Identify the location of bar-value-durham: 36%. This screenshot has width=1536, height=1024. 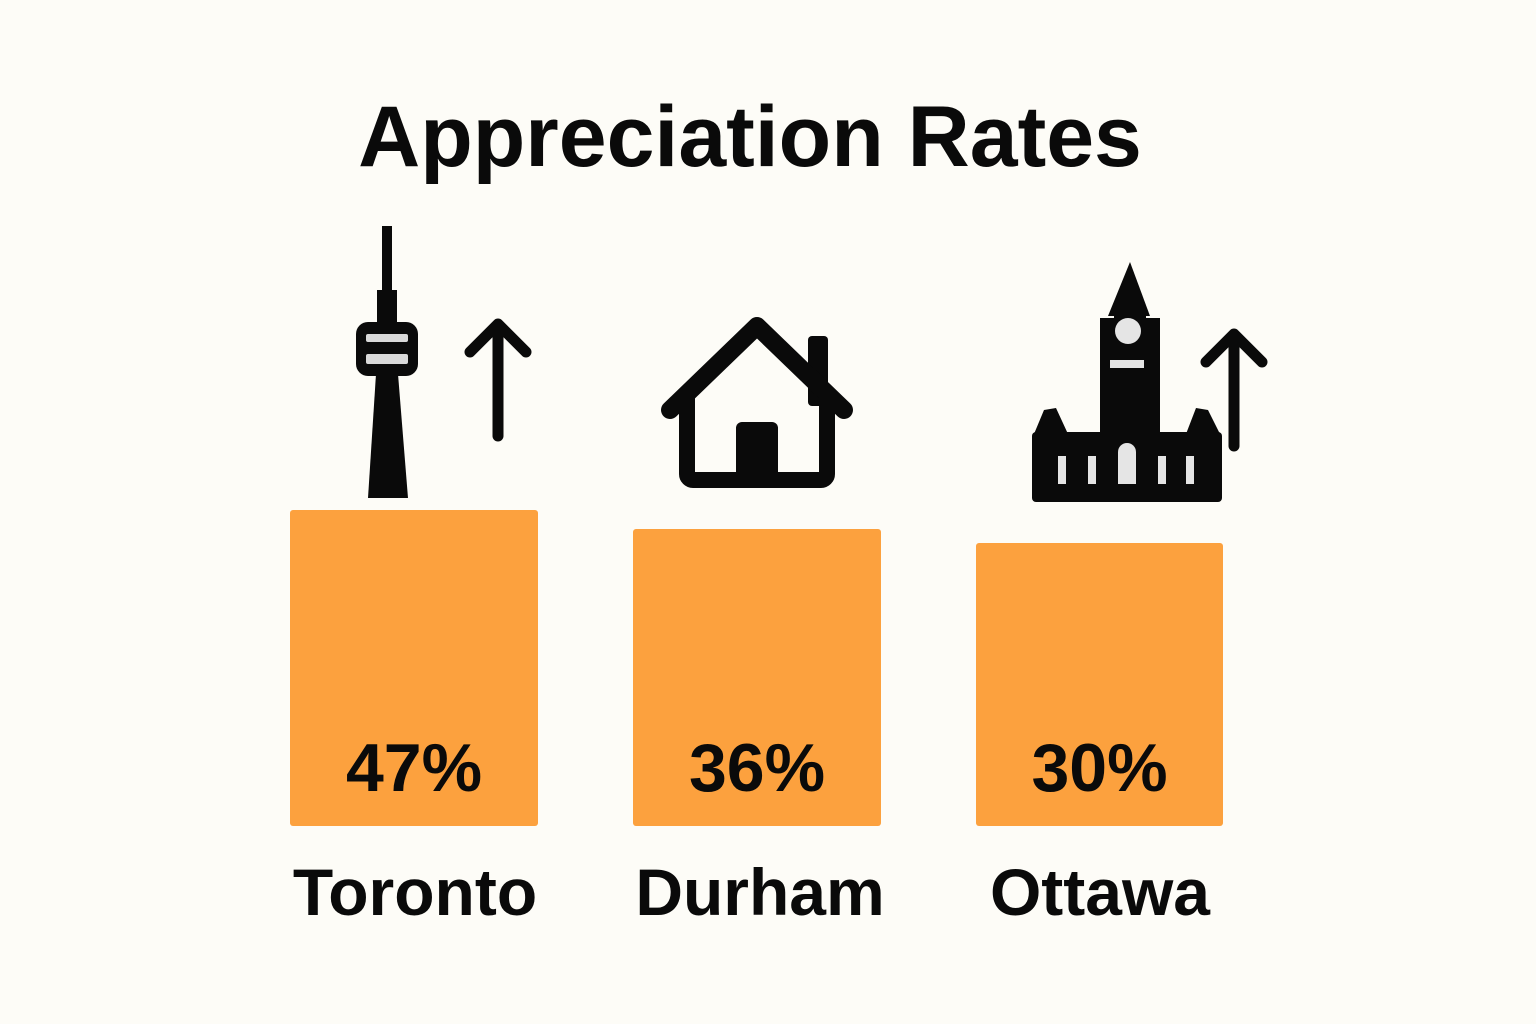
(757, 768).